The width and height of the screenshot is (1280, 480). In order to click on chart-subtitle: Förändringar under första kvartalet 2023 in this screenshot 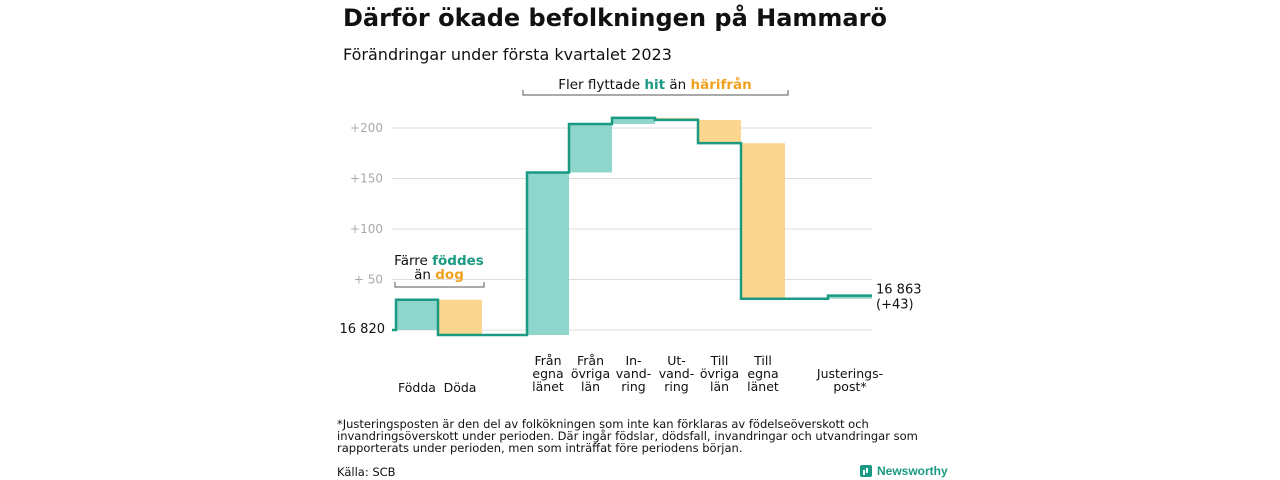, I will do `click(507, 54)`.